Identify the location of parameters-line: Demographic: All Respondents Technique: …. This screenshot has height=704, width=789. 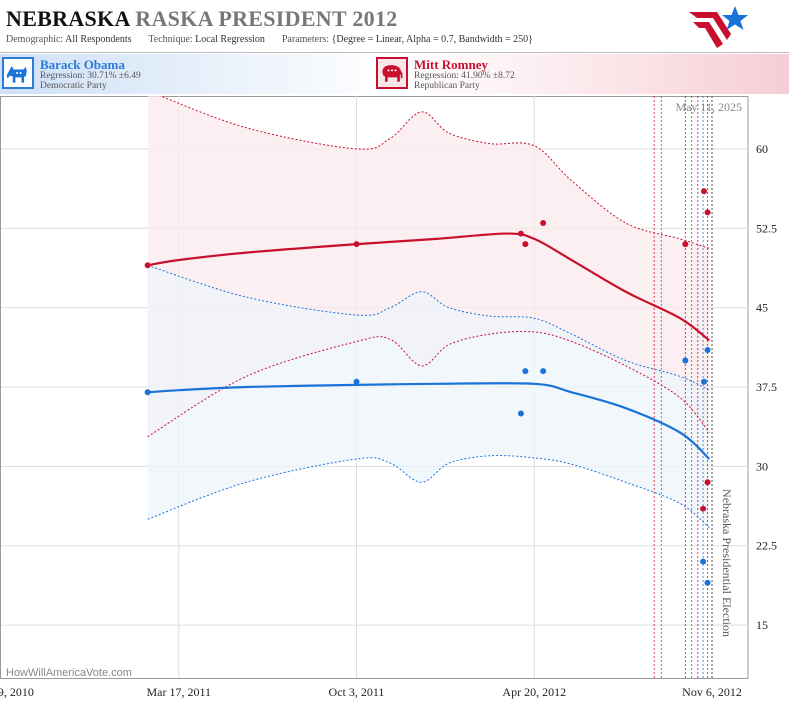
(269, 39).